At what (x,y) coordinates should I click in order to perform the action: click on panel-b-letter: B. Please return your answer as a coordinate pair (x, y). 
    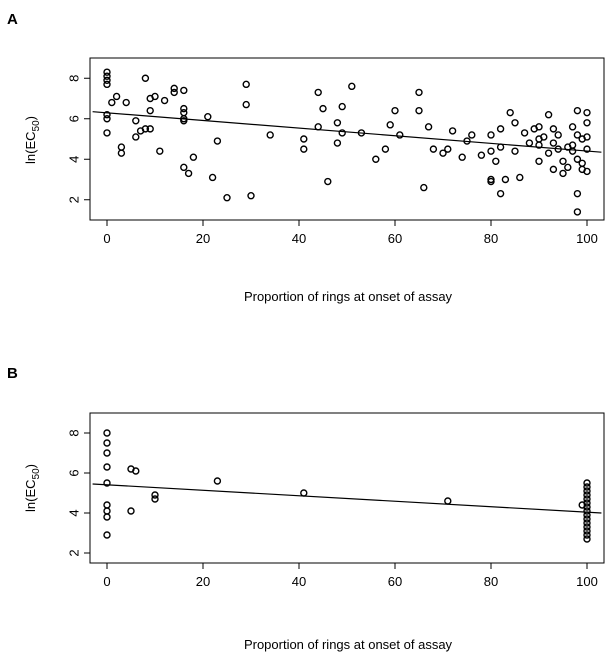
    Looking at the image, I should click on (12, 373).